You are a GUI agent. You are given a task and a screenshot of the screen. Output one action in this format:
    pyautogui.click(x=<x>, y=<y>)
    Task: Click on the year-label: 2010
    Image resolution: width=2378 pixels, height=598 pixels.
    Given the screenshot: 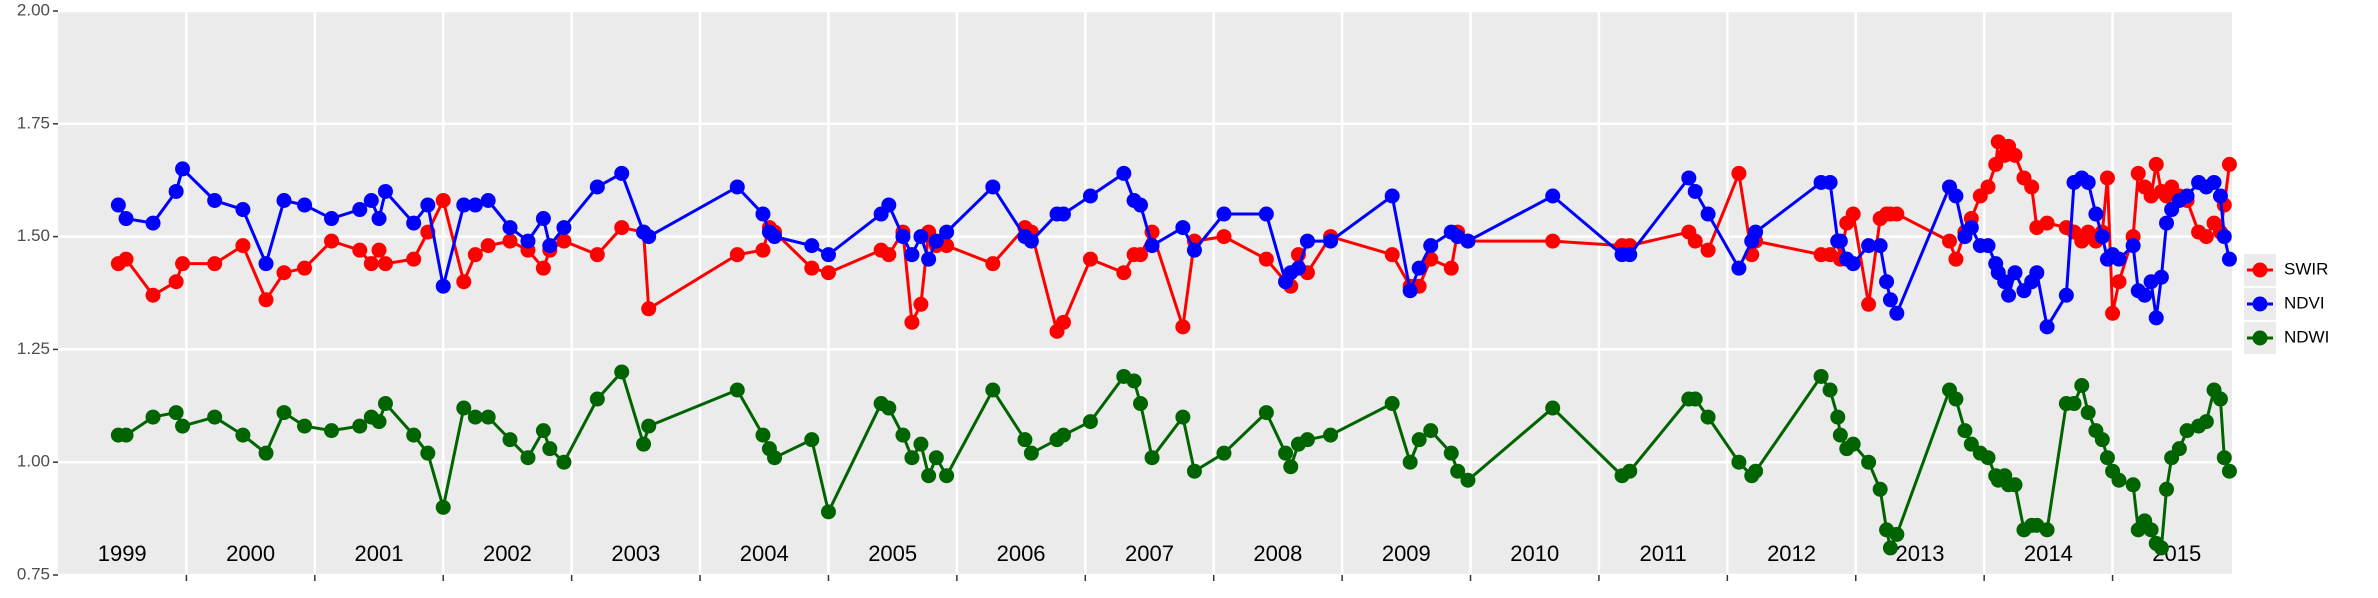 What is the action you would take?
    pyautogui.click(x=1534, y=553)
    